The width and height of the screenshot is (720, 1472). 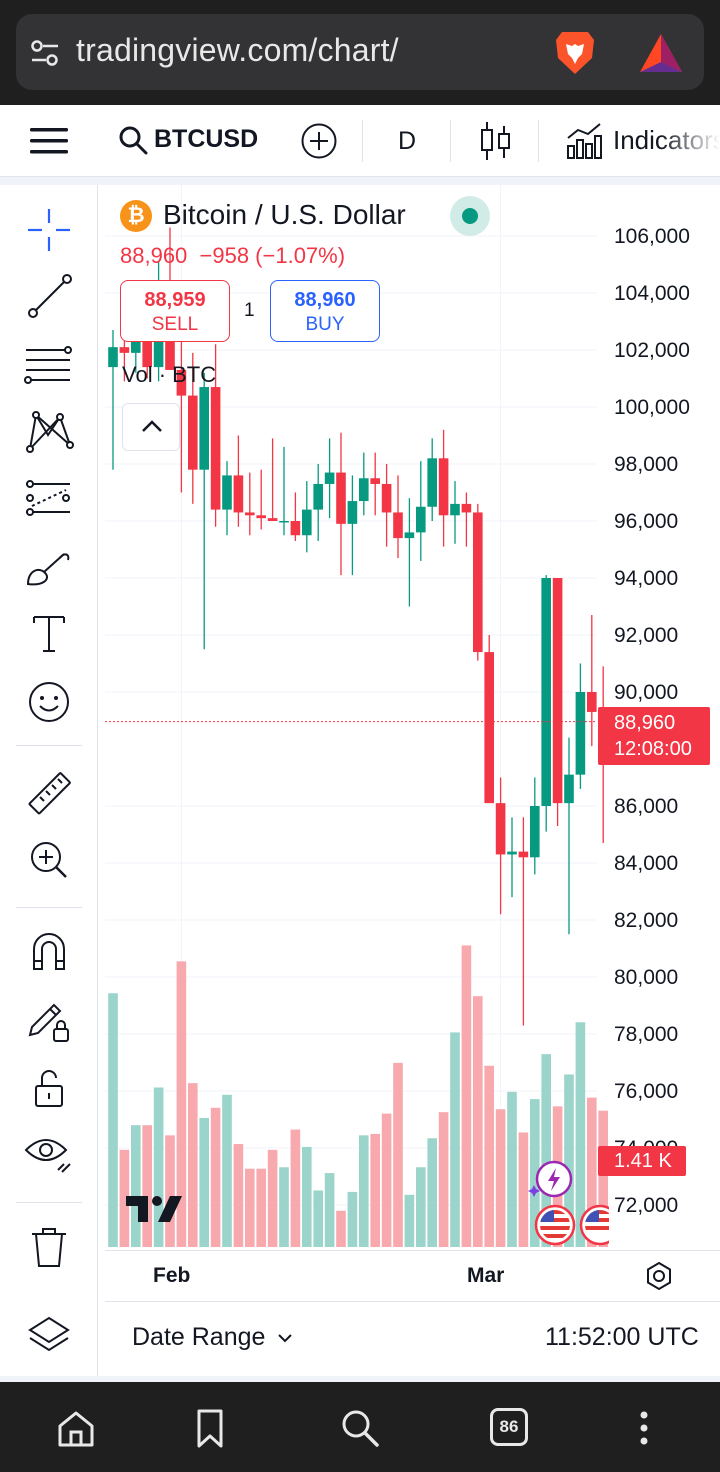 What do you see at coordinates (175, 311) in the screenshot?
I see `sell-button: 88,959 SELL` at bounding box center [175, 311].